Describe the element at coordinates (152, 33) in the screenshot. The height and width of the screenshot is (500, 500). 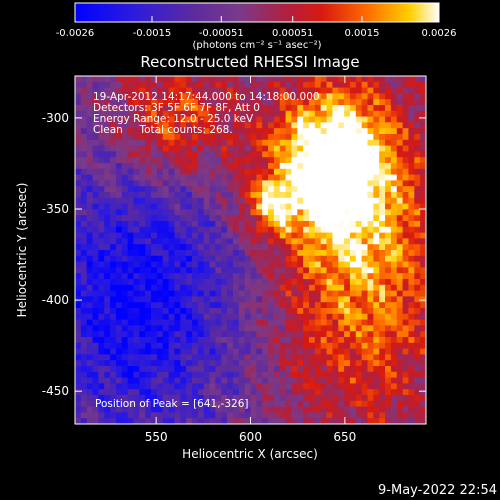
I see `colorbar-tick-label: -0.0015` at that location.